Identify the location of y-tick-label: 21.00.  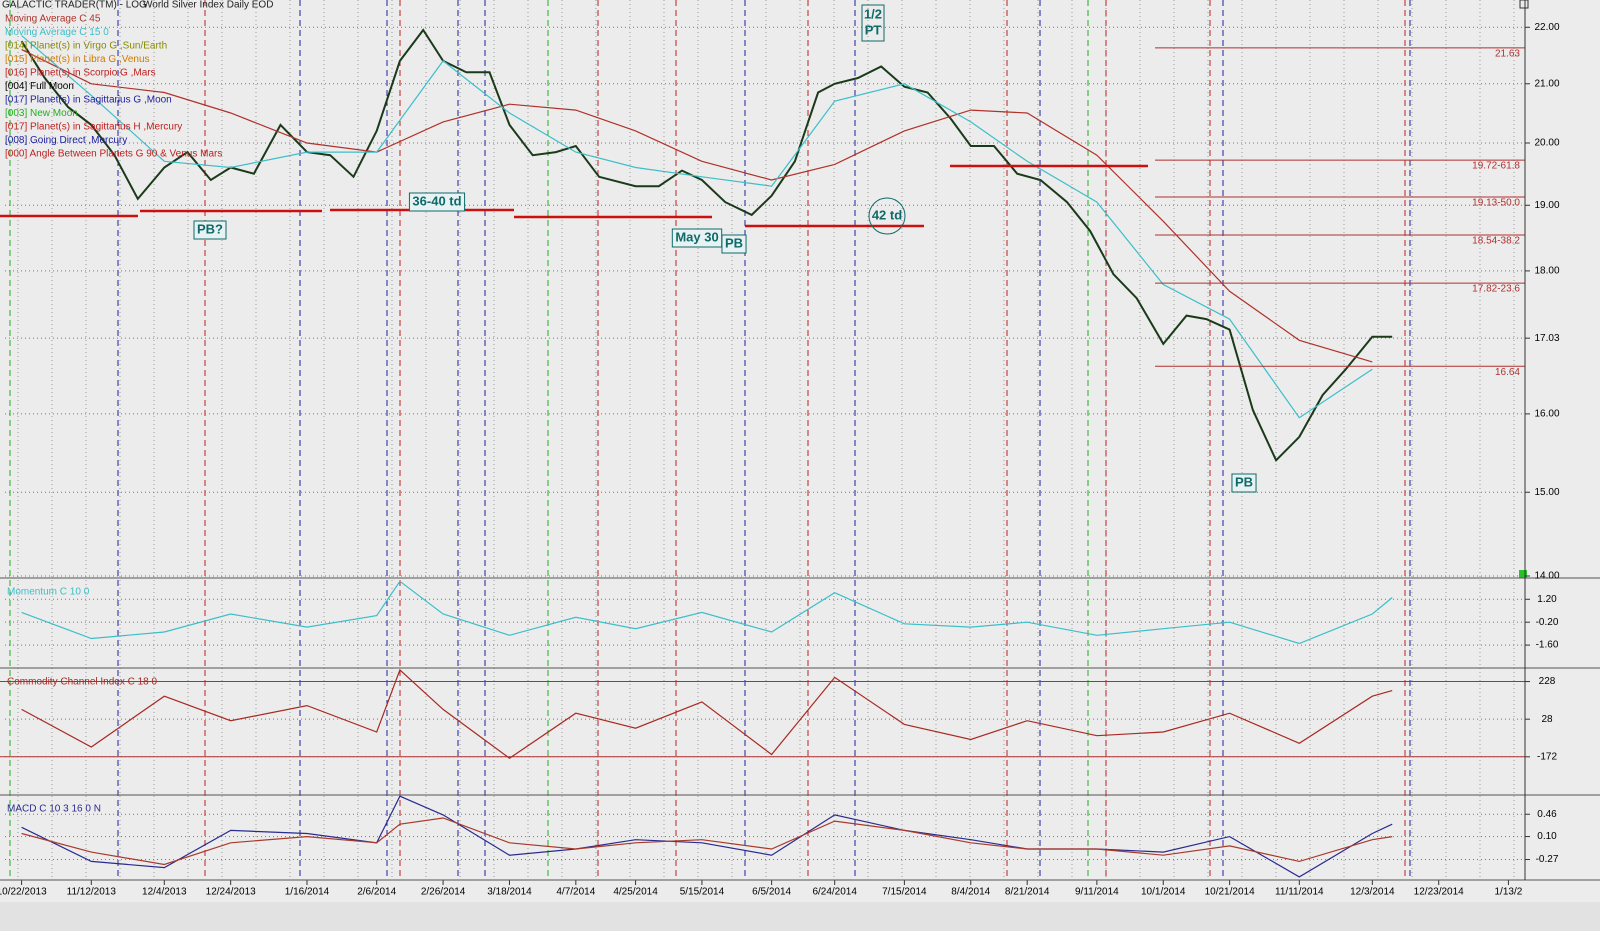
(1546, 83).